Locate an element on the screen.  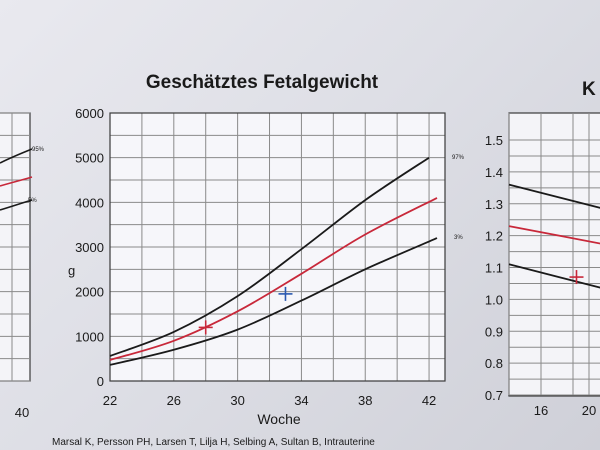
left-x-tick: 40 is located at coordinates (22, 412).